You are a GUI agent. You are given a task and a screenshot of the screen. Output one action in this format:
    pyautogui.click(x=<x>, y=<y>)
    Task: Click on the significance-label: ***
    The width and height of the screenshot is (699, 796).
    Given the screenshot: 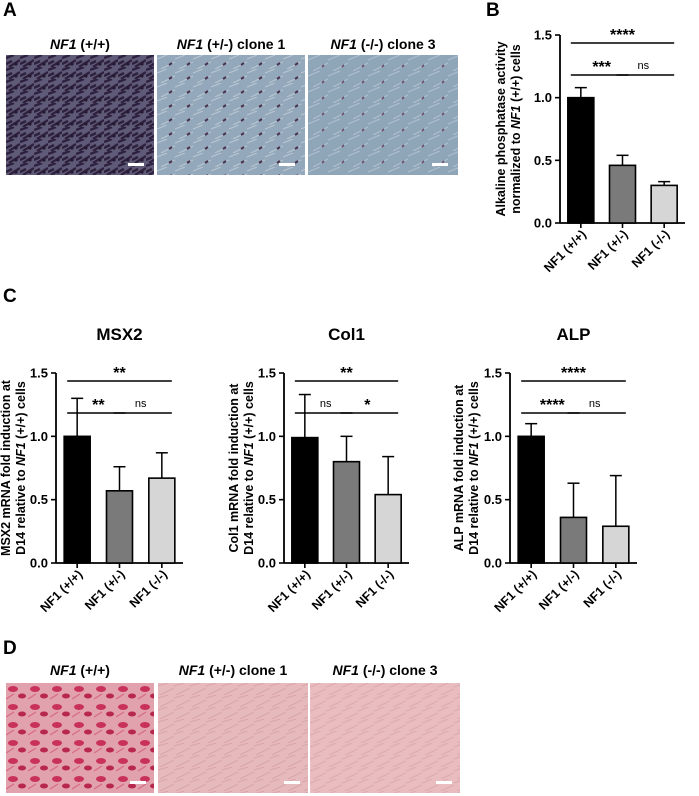 What is the action you would take?
    pyautogui.click(x=601, y=67)
    